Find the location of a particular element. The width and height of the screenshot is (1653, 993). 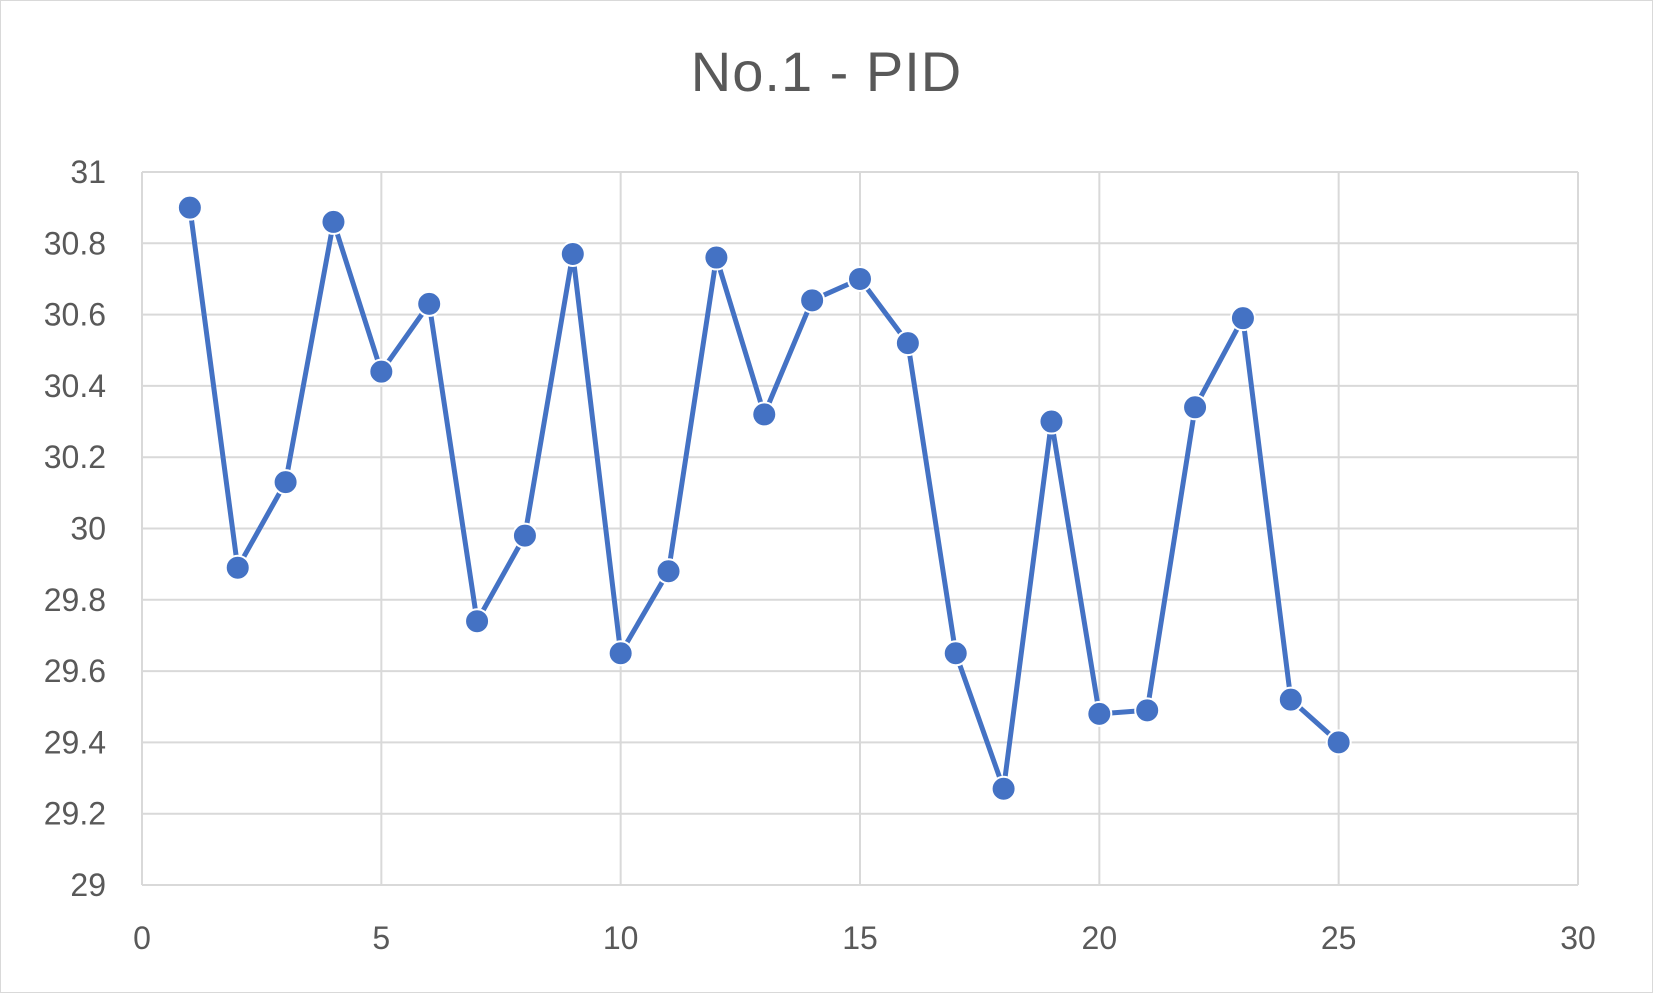

y-tick-label: 30.4 is located at coordinates (75, 386).